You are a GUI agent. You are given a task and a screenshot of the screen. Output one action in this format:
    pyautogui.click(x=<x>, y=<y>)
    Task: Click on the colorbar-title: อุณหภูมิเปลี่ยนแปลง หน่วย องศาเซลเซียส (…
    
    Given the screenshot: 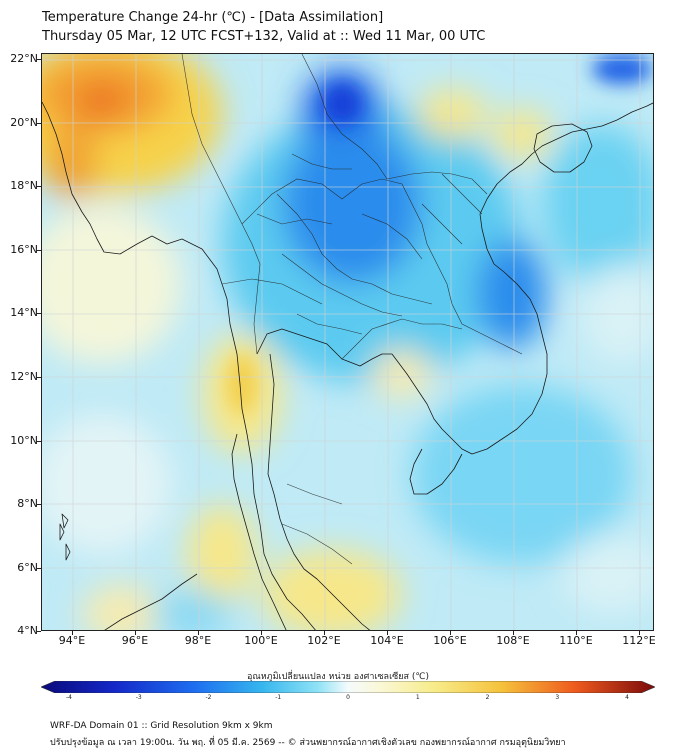 What is the action you would take?
    pyautogui.click(x=338, y=677)
    